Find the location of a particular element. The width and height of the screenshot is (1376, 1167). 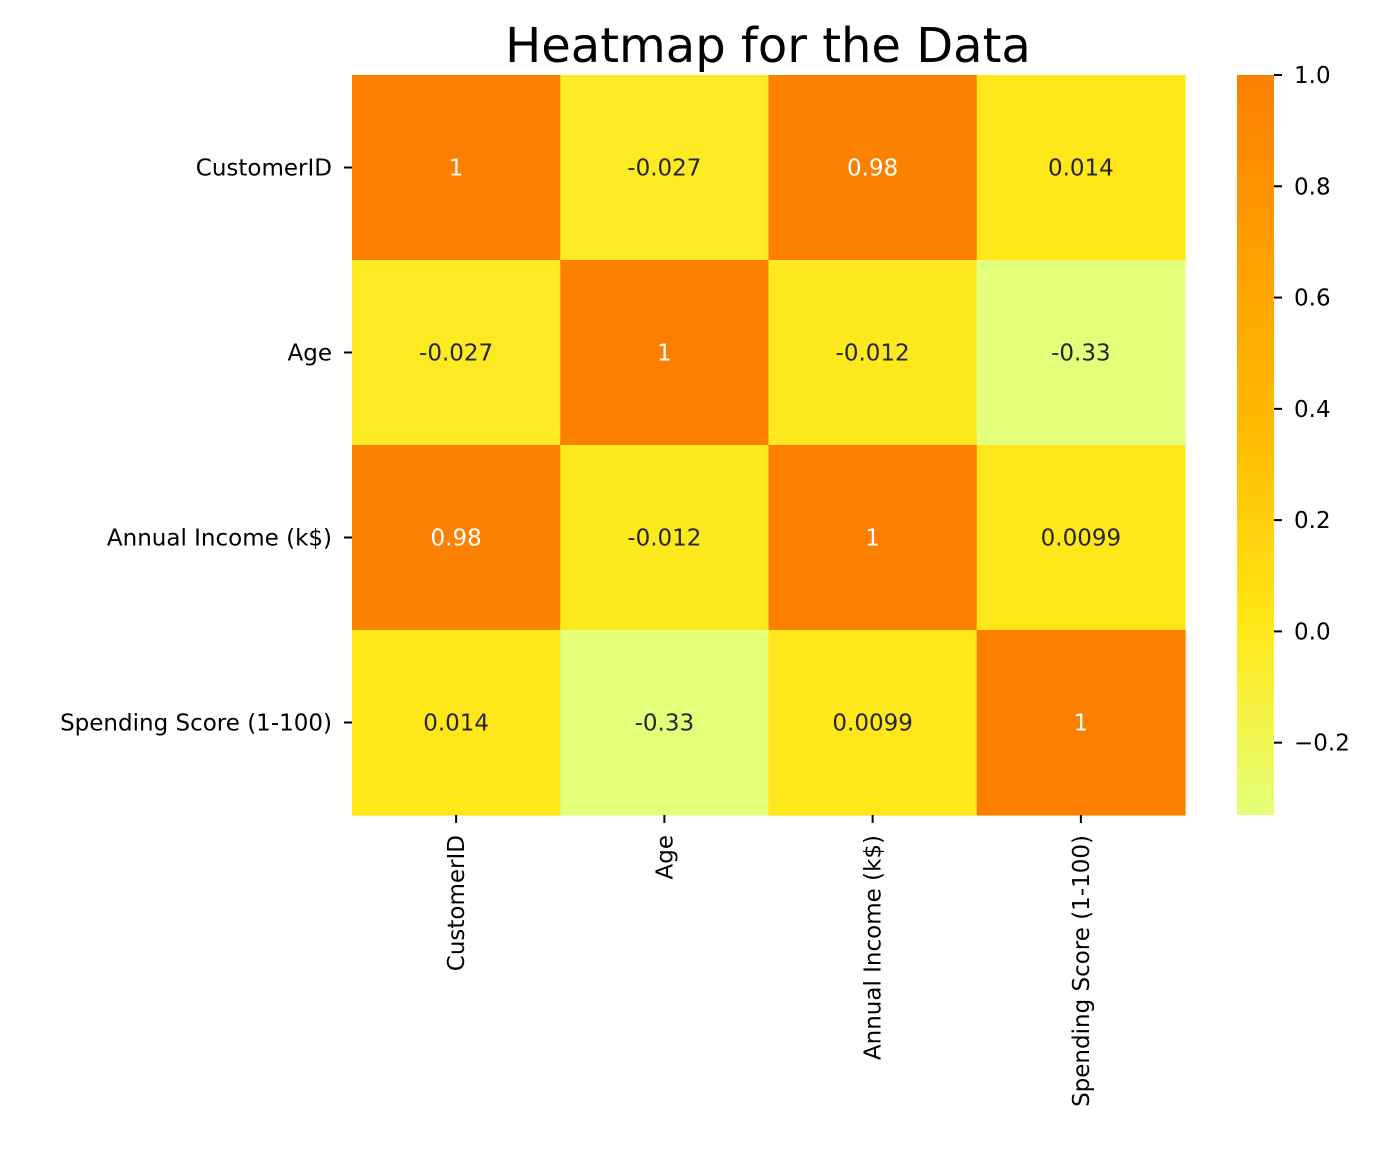

cell-annotation-r1-c3: -0.33 is located at coordinates (1081, 354).